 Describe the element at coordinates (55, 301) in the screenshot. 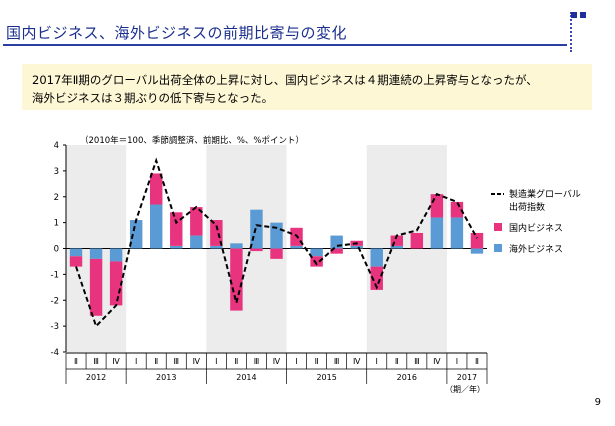

I see `y-tick-label: -2` at that location.